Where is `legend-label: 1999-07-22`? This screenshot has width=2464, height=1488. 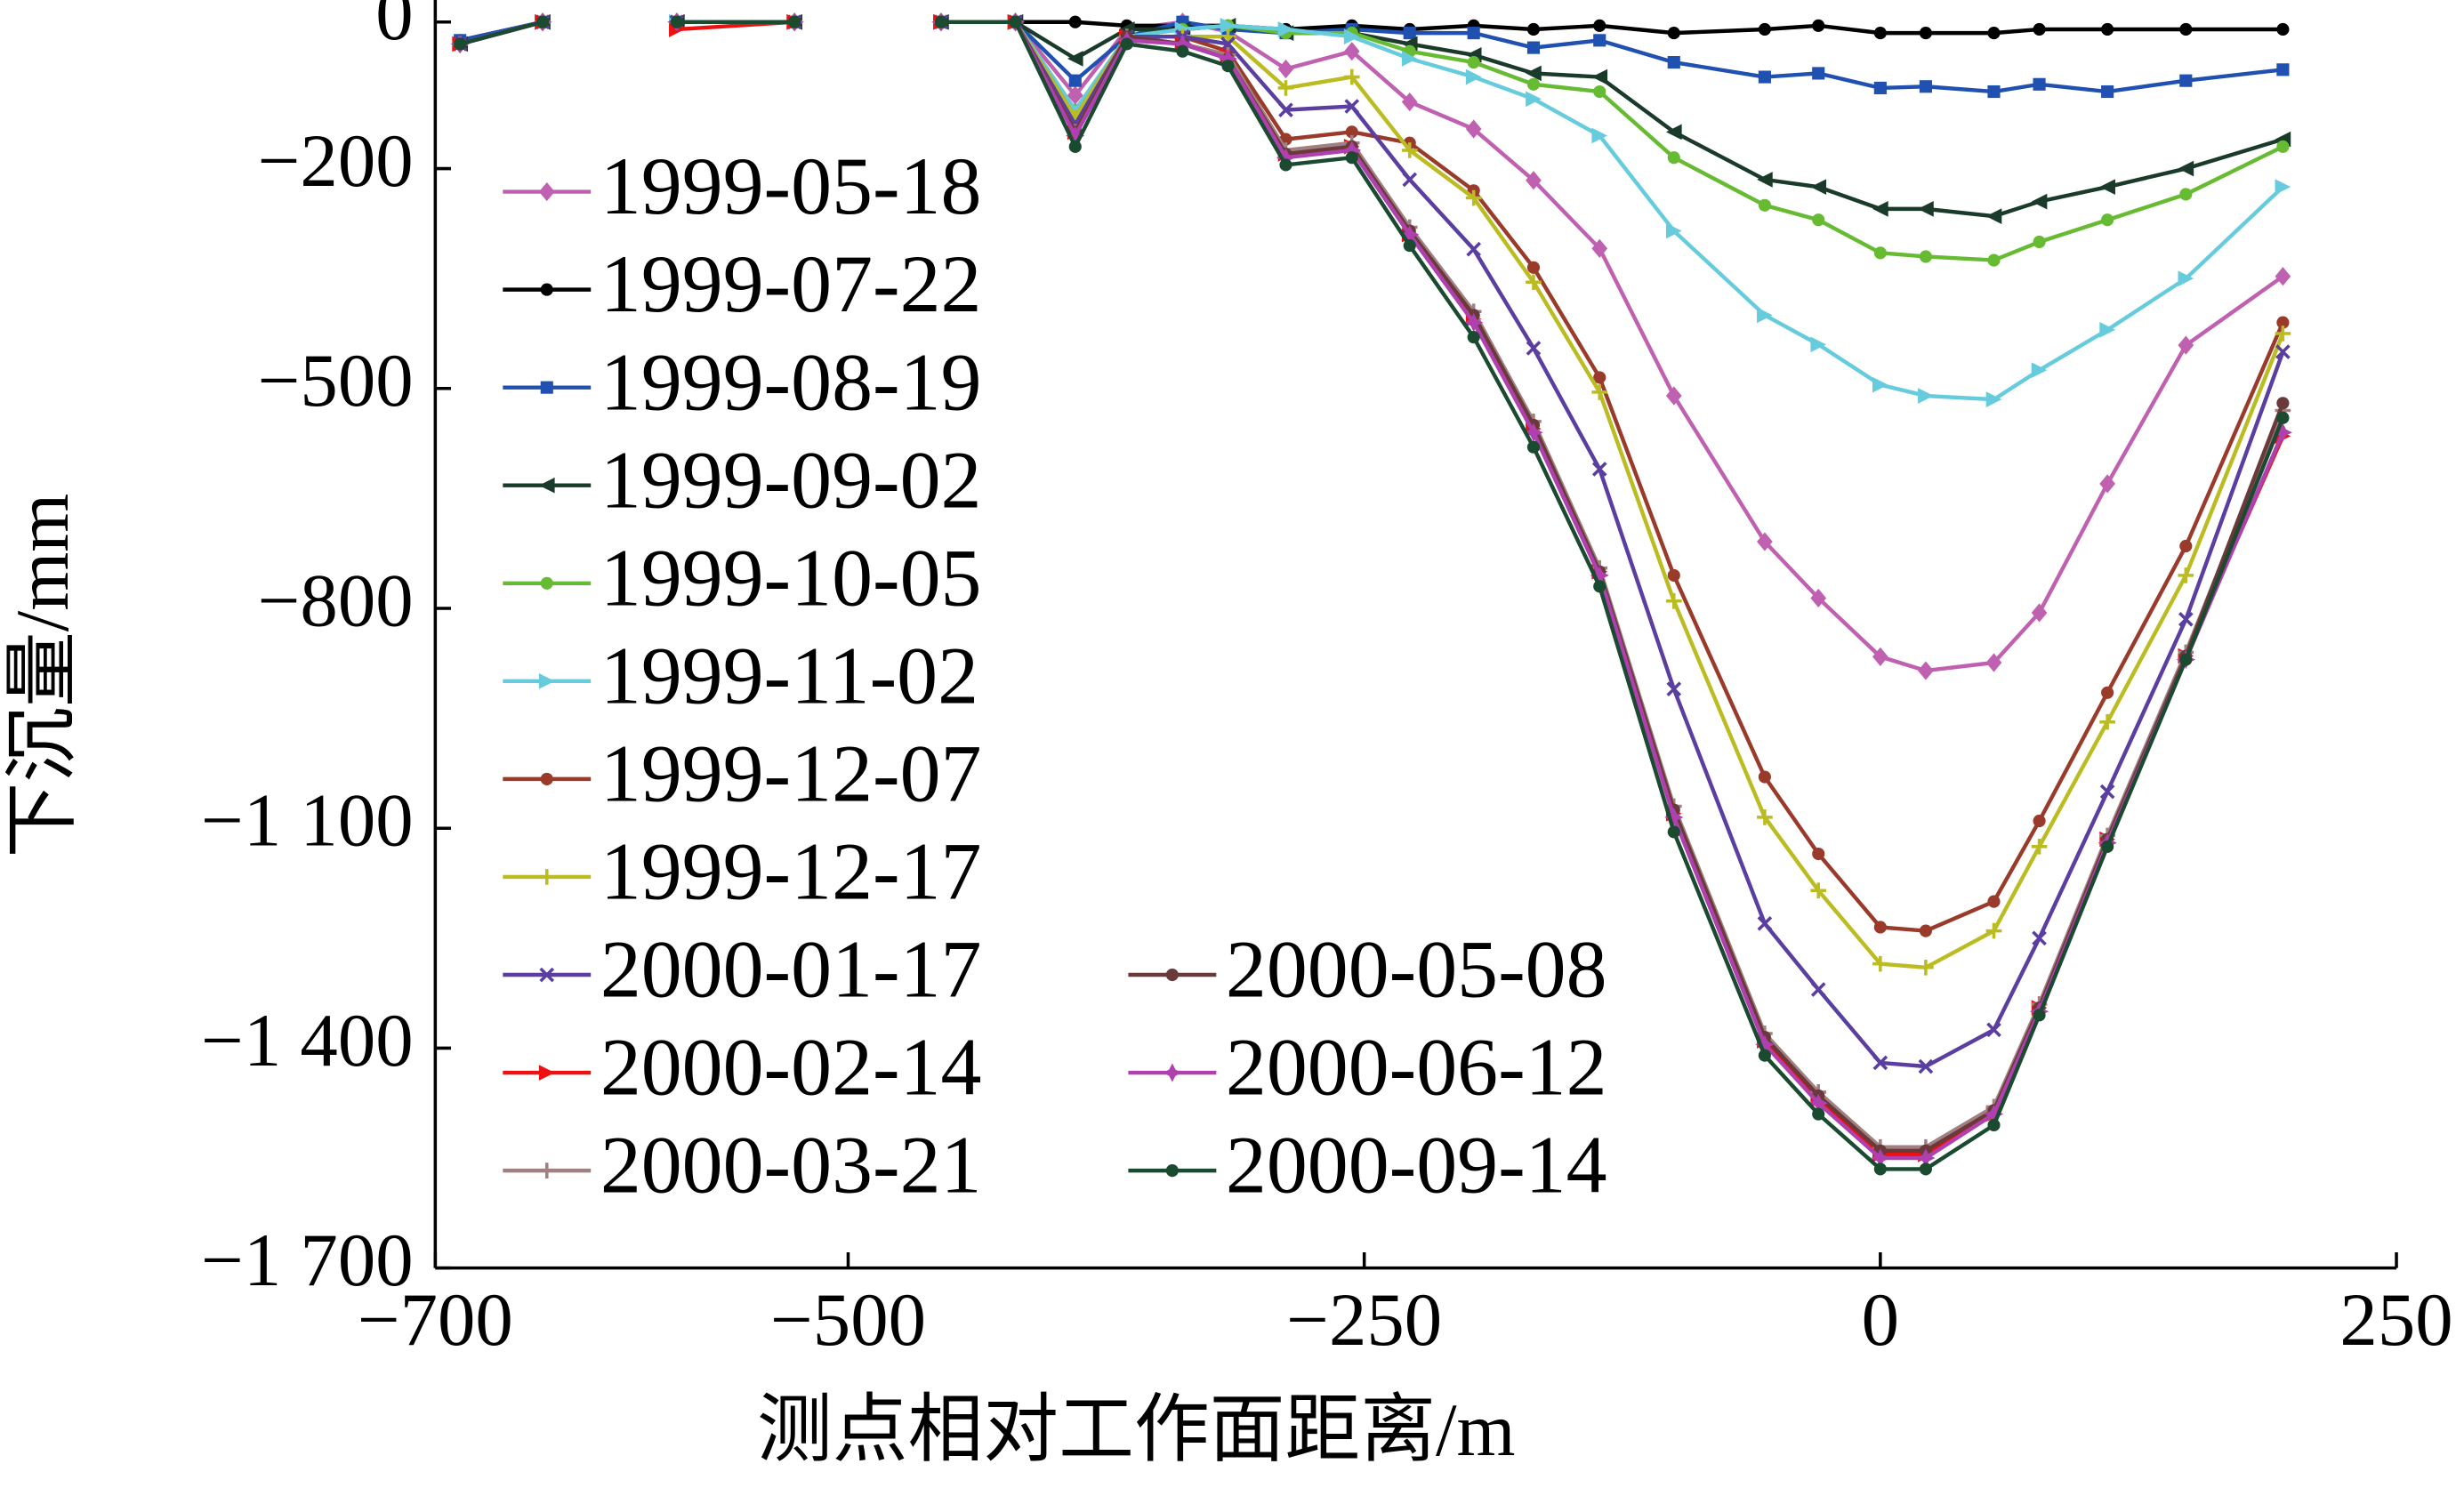
legend-label: 1999-07-22 is located at coordinates (791, 283).